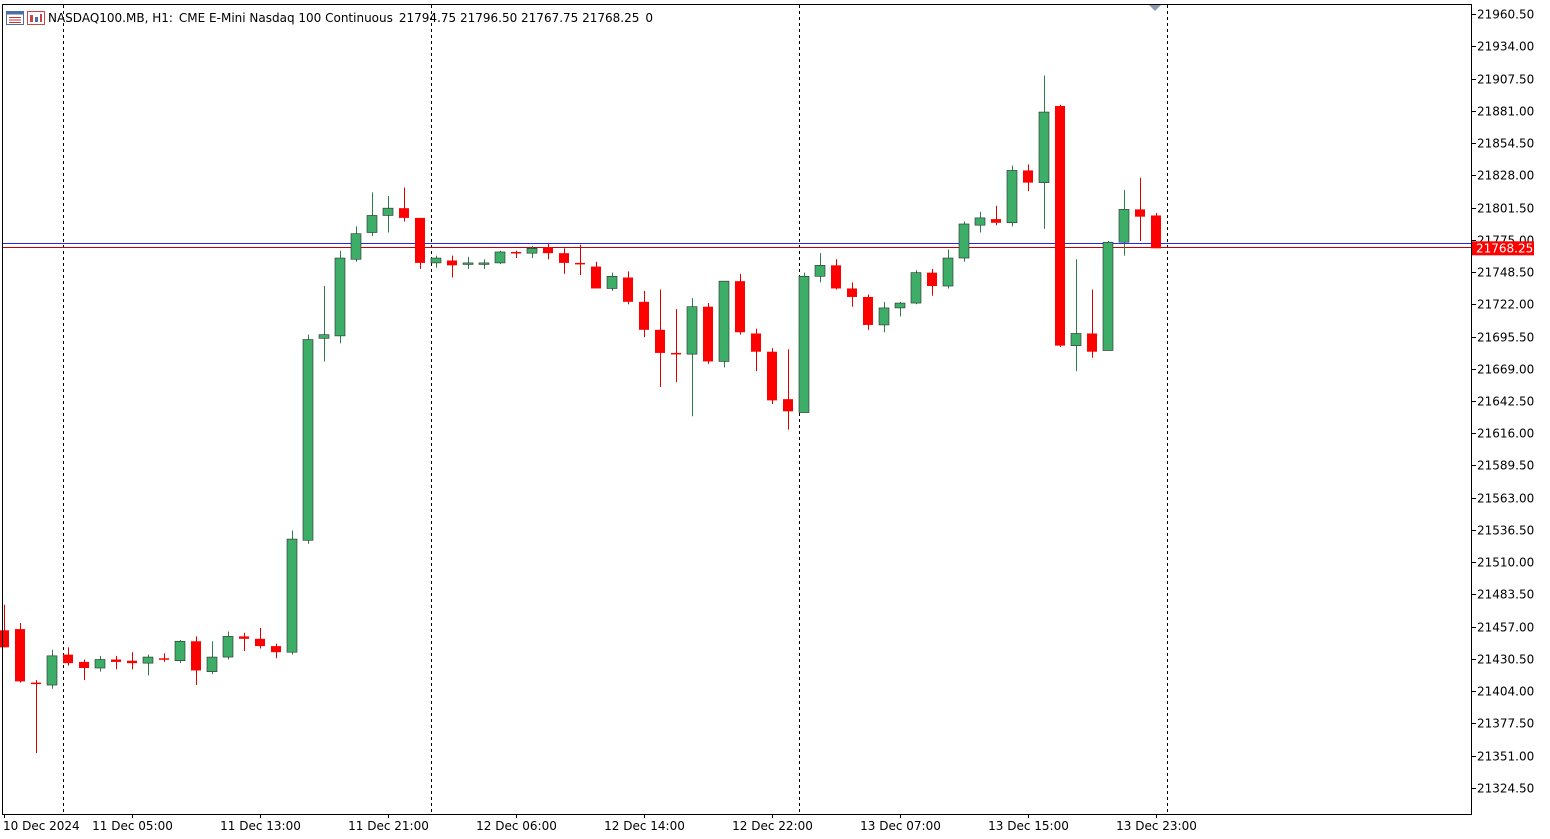 The width and height of the screenshot is (1550, 839). Describe the element at coordinates (1505, 80) in the screenshot. I see `y-tick-label: 21907.50` at that location.